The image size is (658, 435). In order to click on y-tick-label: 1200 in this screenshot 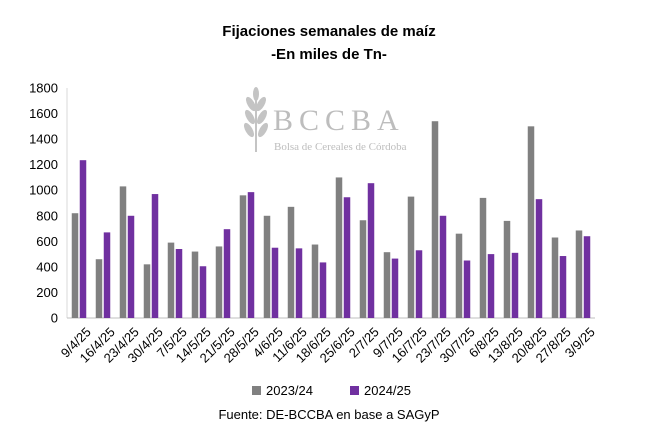, I will do `click(43, 164)`.